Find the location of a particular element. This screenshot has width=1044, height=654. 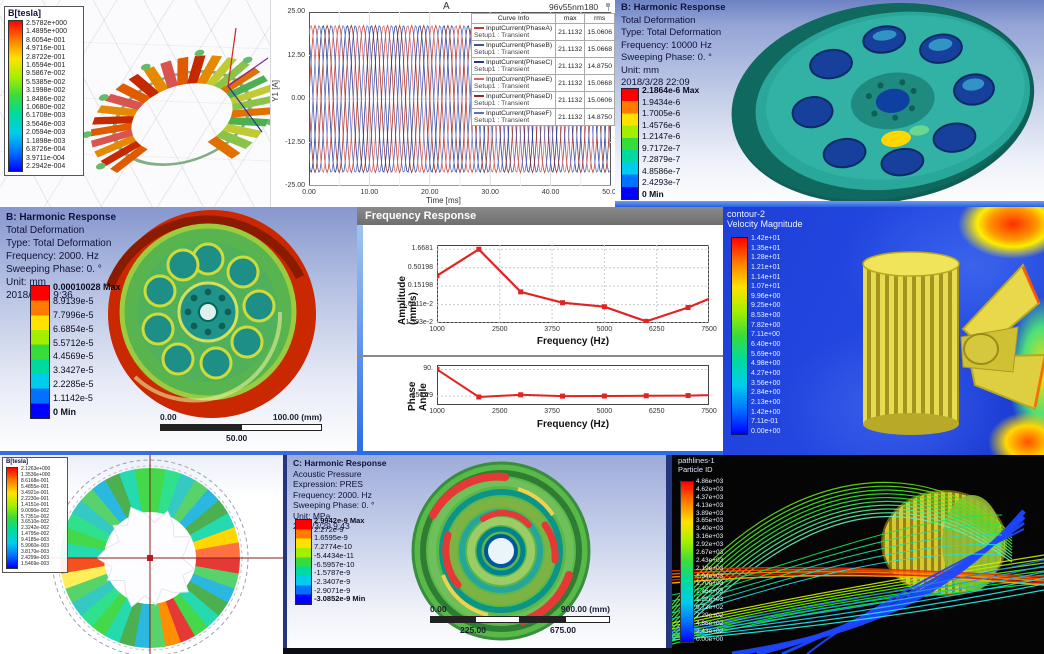

x-axis-label: Time [ms] is located at coordinates (443, 200).